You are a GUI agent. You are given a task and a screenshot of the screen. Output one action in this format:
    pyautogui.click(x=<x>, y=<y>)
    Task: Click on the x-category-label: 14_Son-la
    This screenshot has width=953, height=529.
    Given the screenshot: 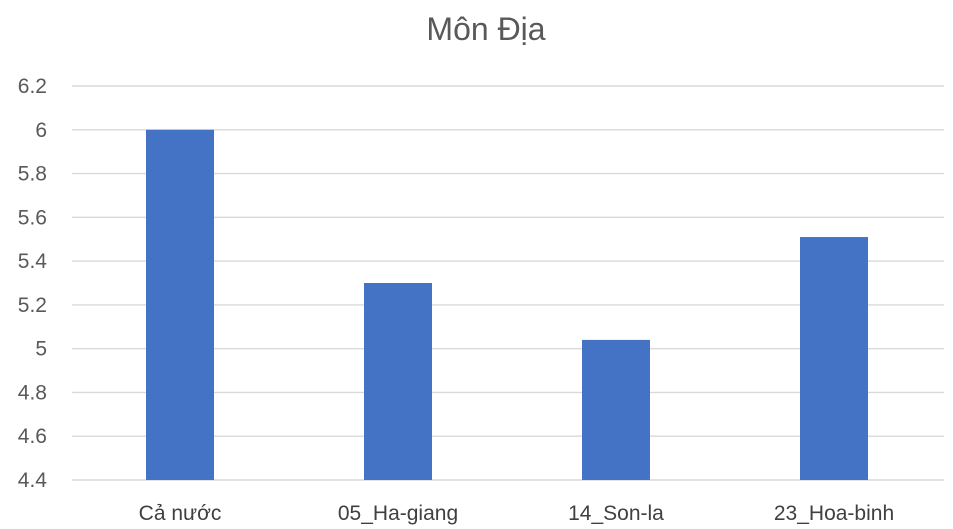 What is the action you would take?
    pyautogui.click(x=616, y=513)
    